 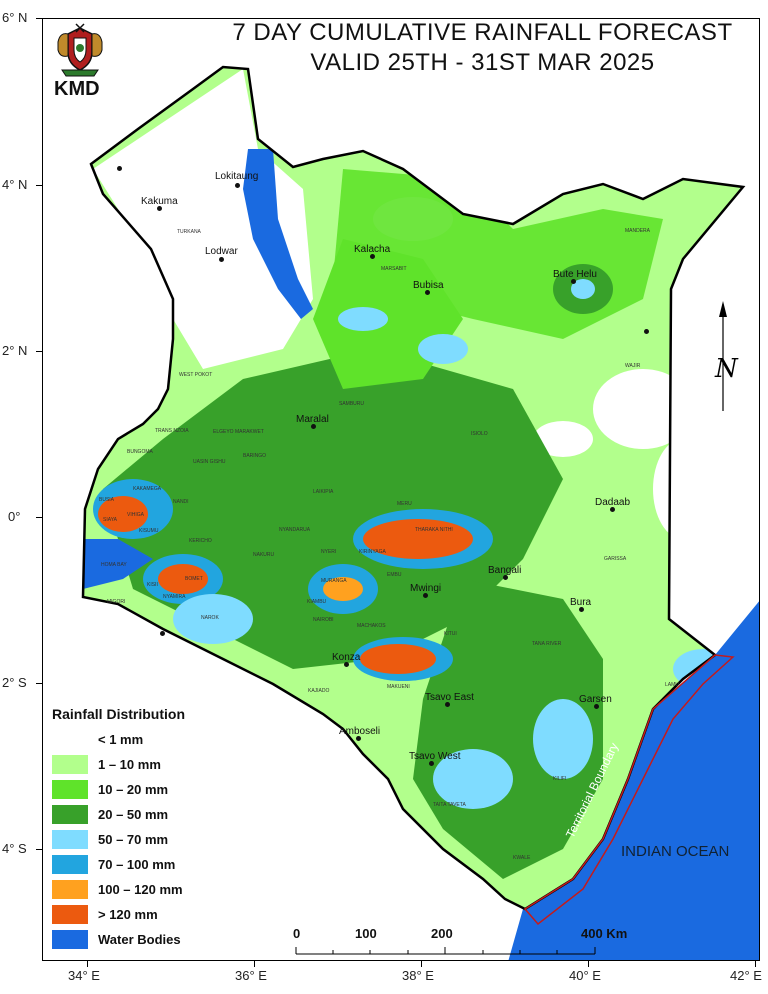 I want to click on town-garsen: Garsen, so click(x=595, y=699).